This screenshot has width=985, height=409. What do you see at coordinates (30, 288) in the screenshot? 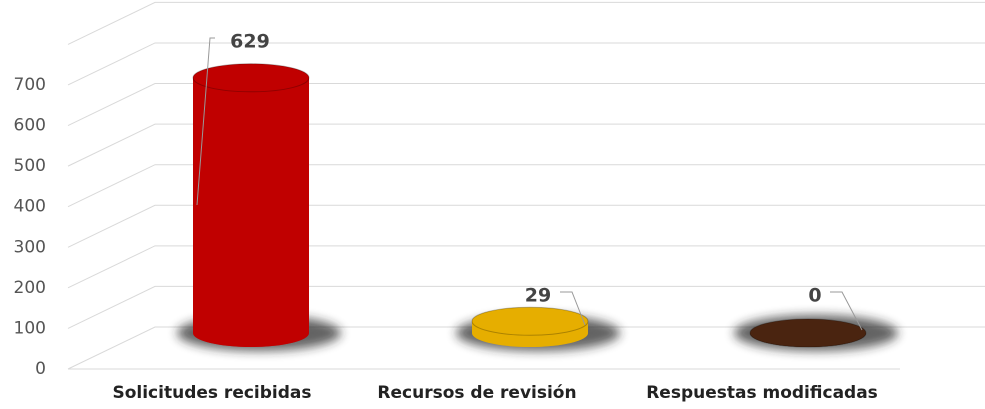
I see `y-tick-label: 200` at bounding box center [30, 288].